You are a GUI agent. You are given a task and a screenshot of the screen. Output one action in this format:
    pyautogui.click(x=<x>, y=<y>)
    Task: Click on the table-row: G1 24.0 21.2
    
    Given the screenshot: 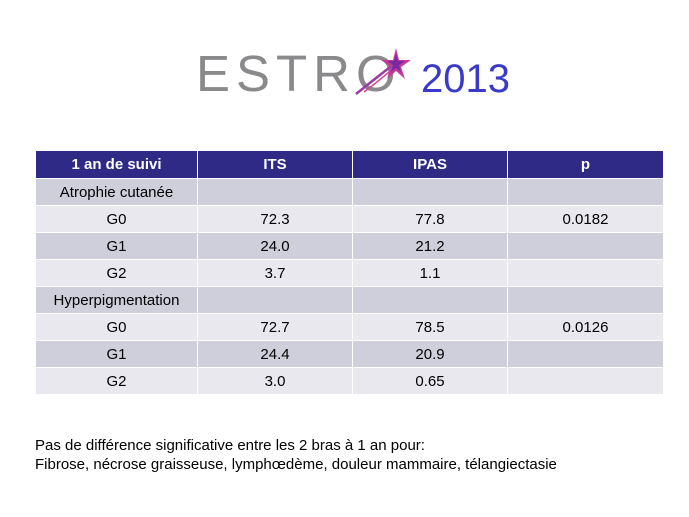 What is the action you would take?
    pyautogui.click(x=349, y=246)
    